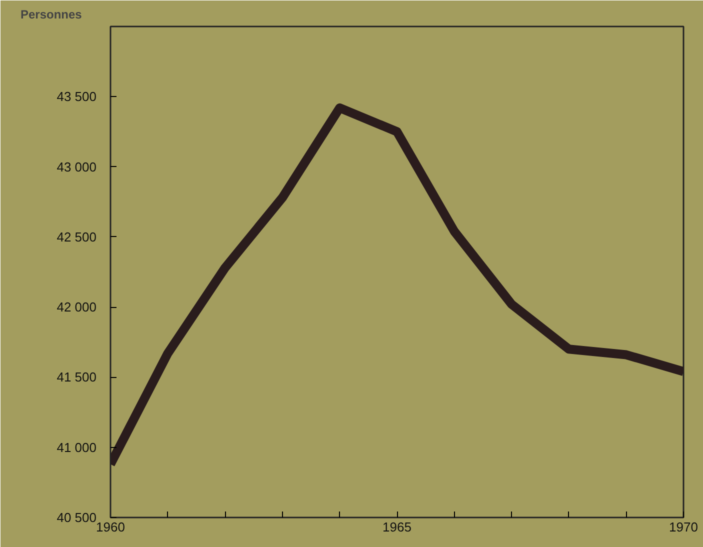 The height and width of the screenshot is (547, 703). What do you see at coordinates (683, 527) in the screenshot?
I see `x-tick-label: 1970` at bounding box center [683, 527].